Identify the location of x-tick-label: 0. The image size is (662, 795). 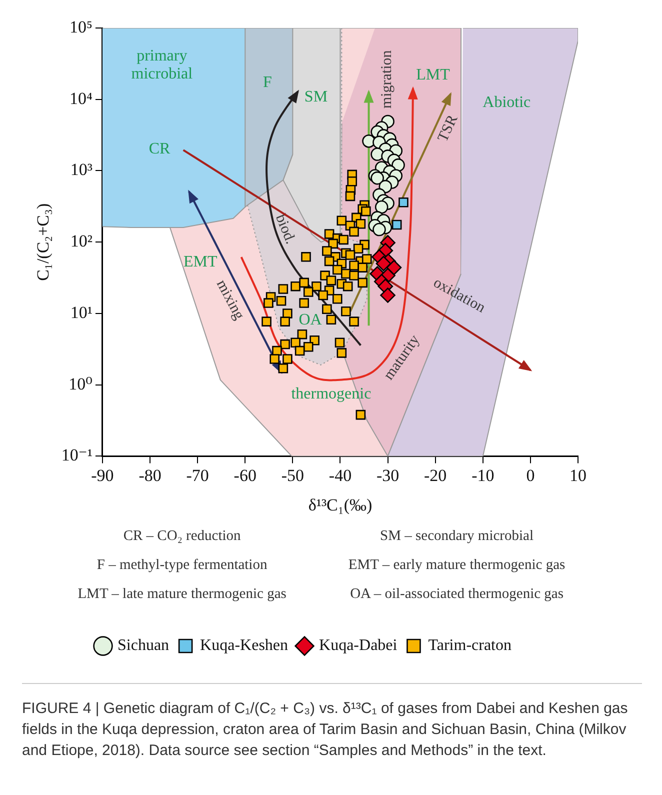
(530, 475).